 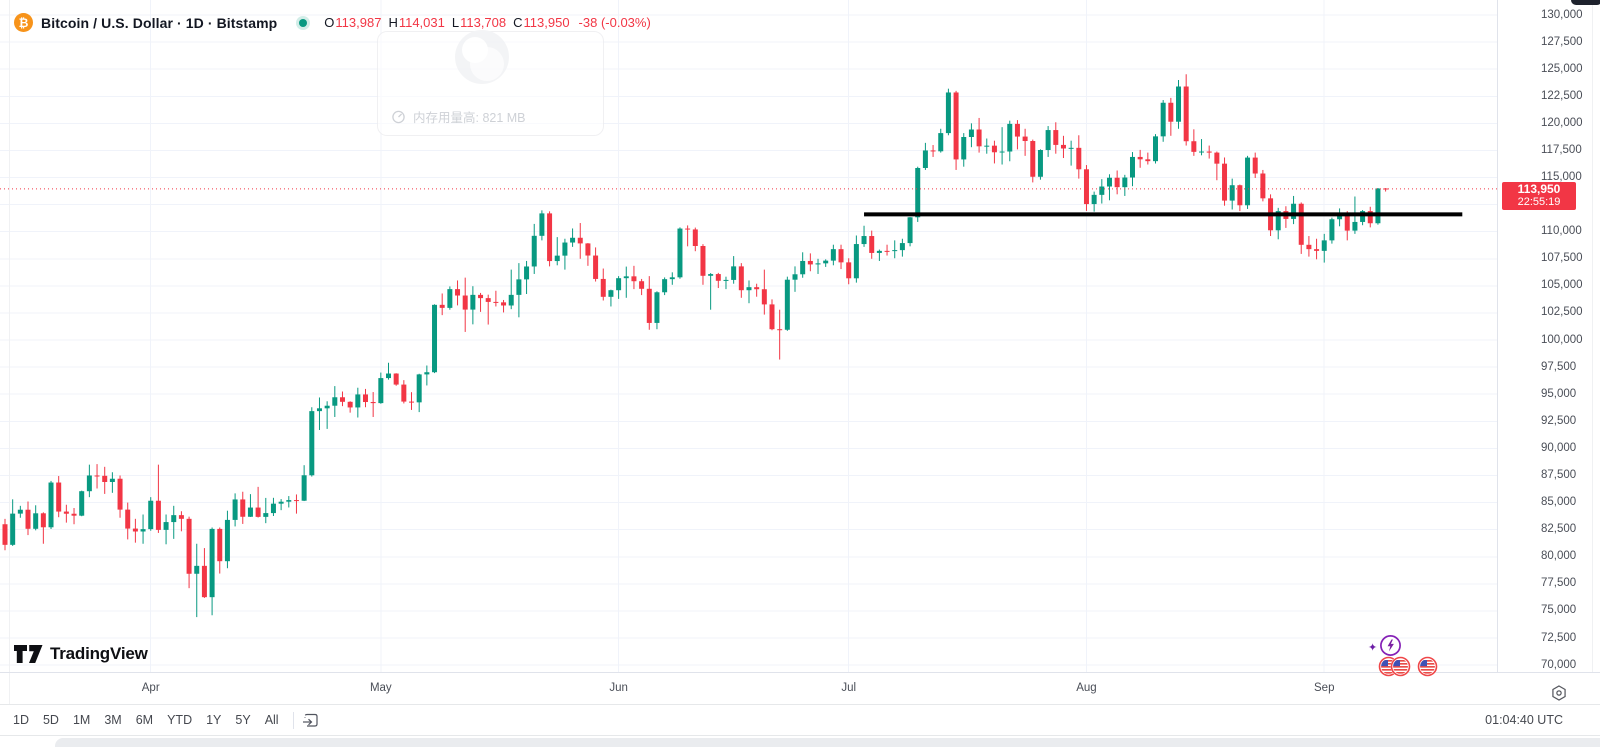 I want to click on range-button-3m: 3M, so click(x=113, y=720).